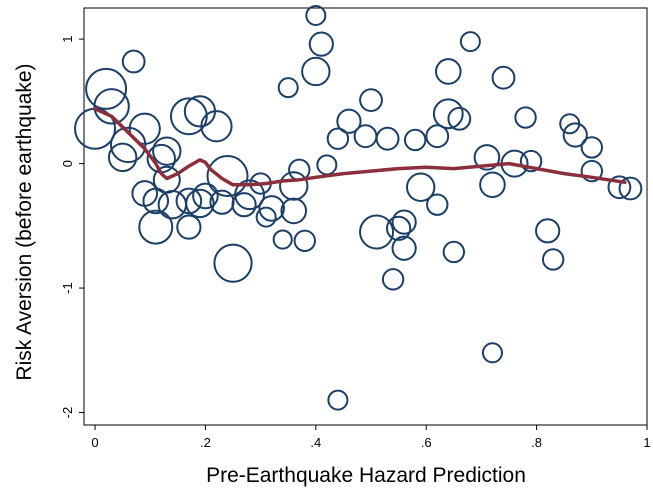 This screenshot has height=497, width=653. I want to click on y-tick-label: 0, so click(67, 163).